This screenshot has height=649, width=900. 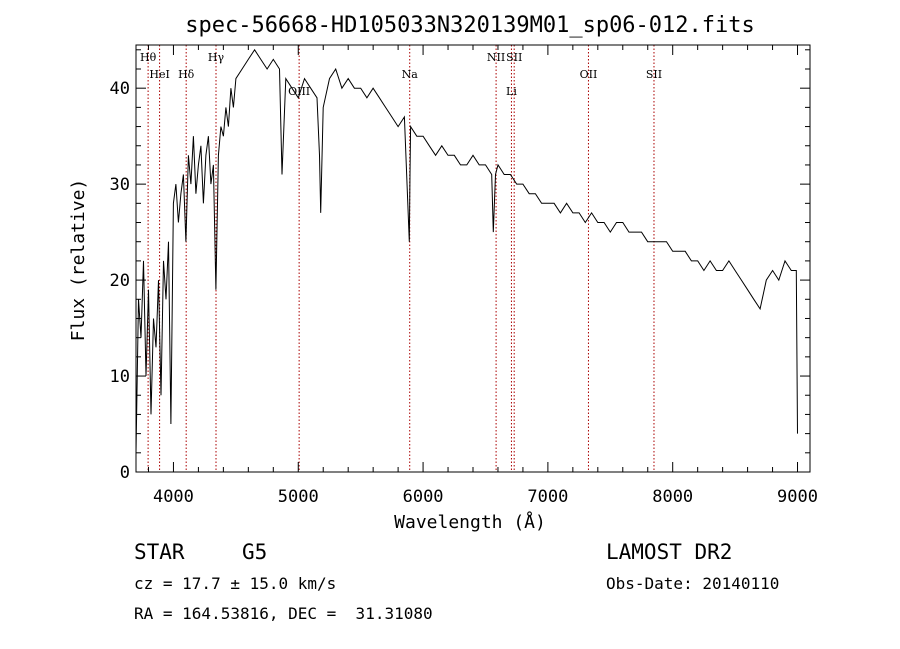 What do you see at coordinates (159, 74) in the screenshot?
I see `marker-label-1: HeI` at bounding box center [159, 74].